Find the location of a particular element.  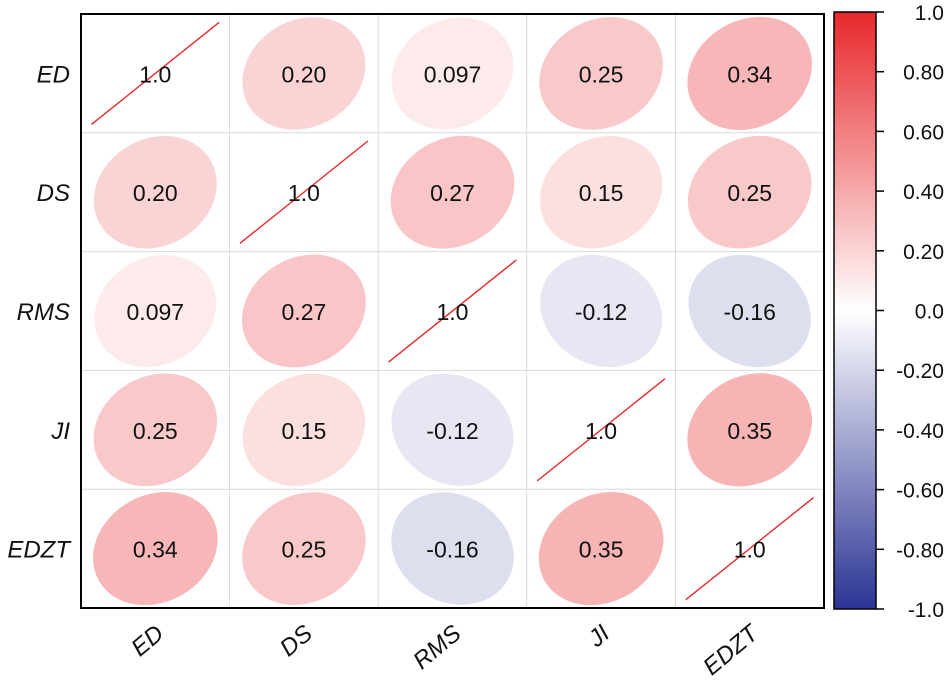

row-label-rms: RMS is located at coordinates (43, 312).